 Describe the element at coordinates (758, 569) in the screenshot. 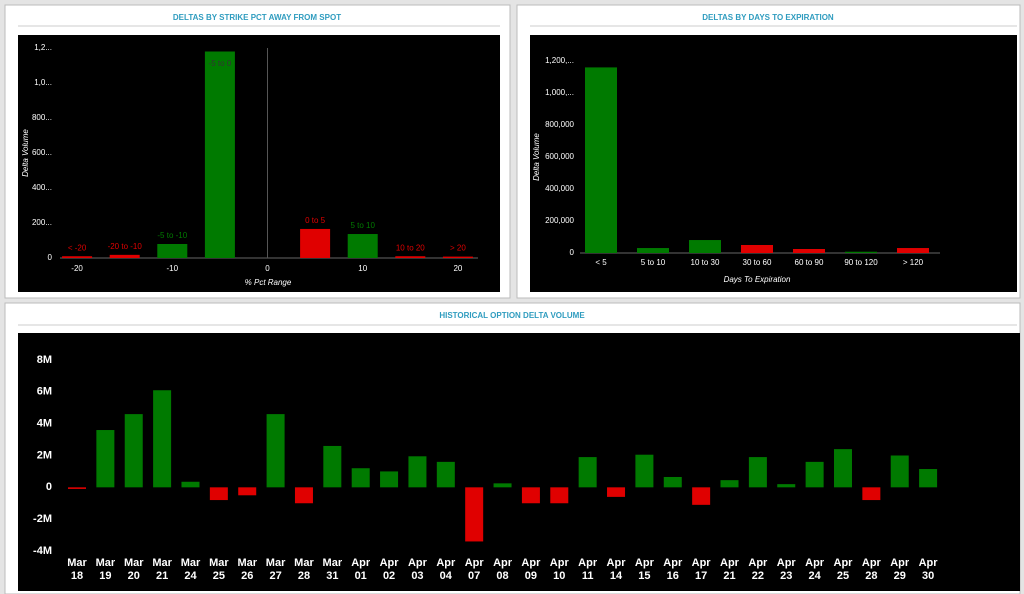

I see `x-tick-label: Apr 22` at that location.